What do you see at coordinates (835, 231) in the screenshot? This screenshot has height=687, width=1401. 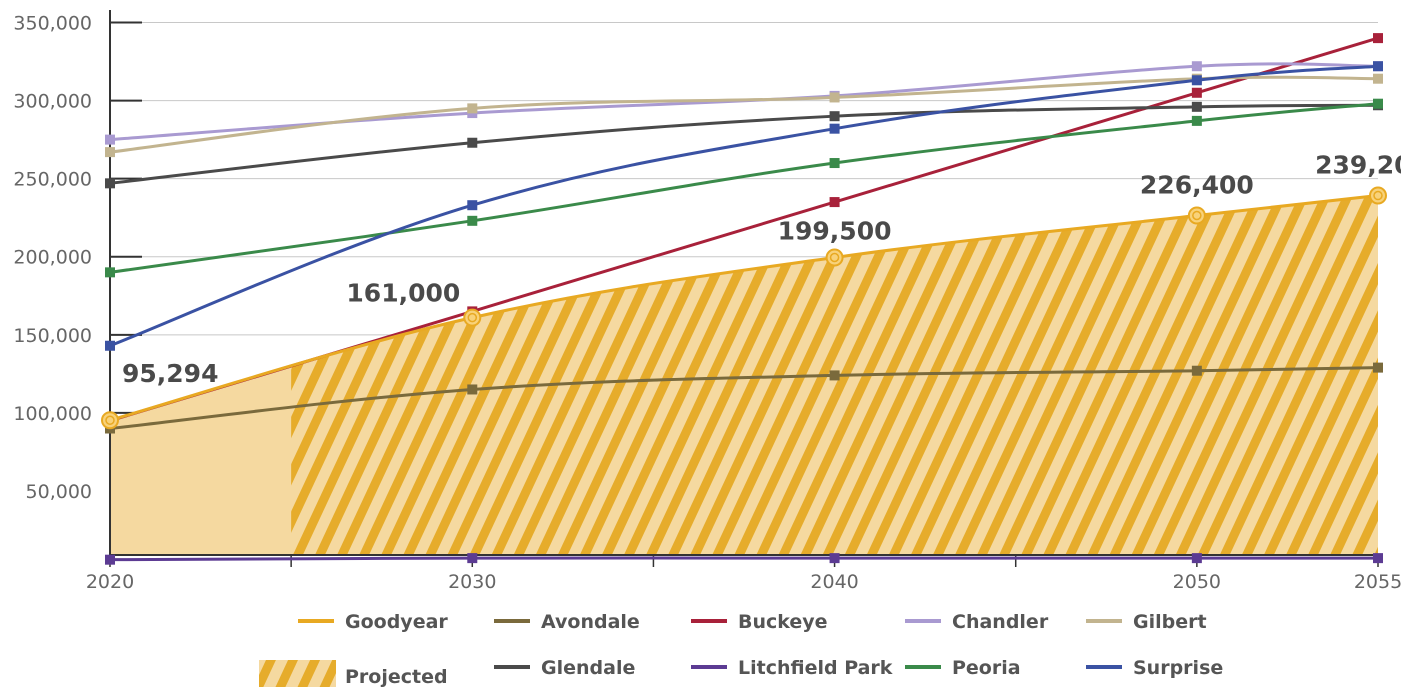 I see `data-label: 199,500` at bounding box center [835, 231].